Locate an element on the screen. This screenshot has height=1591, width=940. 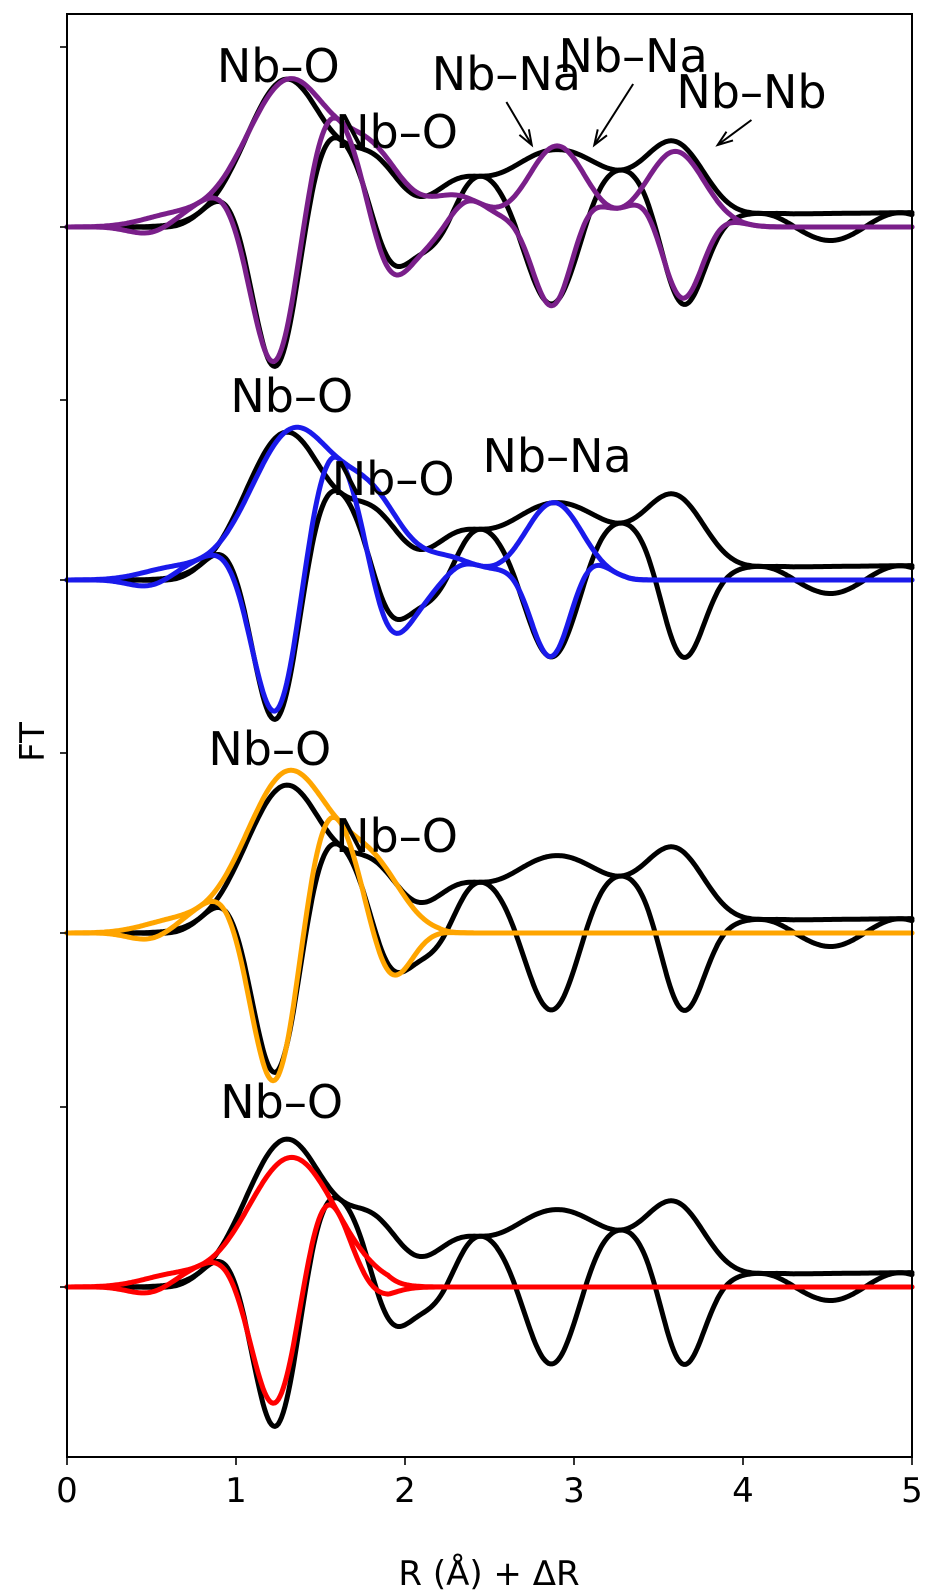
x-tick-label: 1 is located at coordinates (236, 1491).